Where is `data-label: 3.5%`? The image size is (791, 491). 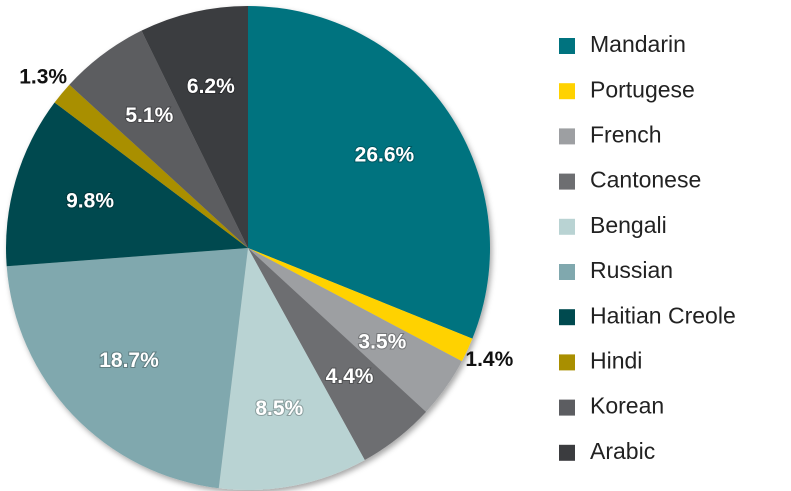 data-label: 3.5% is located at coordinates (382, 342).